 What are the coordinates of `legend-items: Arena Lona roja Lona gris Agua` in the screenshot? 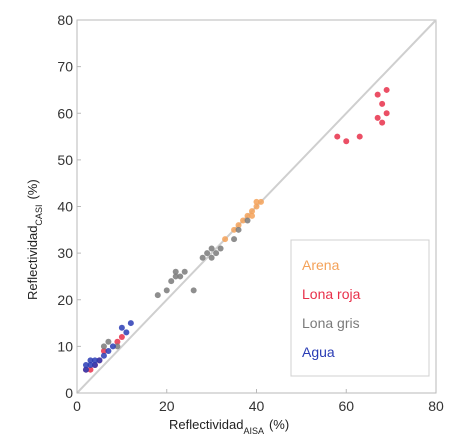 It's located at (331, 308).